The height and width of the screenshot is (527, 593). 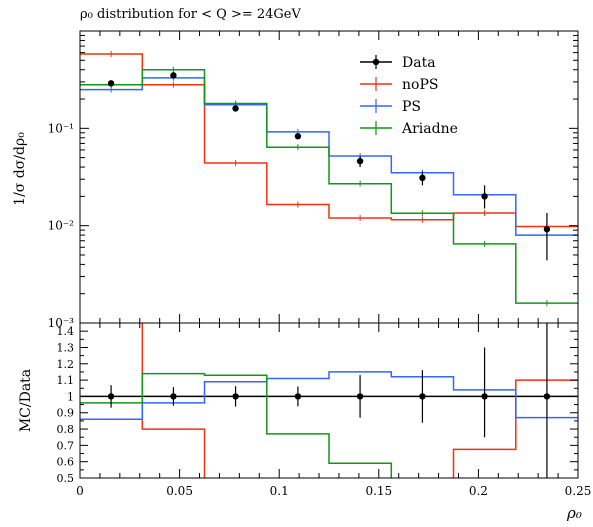 I want to click on ratio-y-tick-label: 0.9, so click(x=66, y=413).